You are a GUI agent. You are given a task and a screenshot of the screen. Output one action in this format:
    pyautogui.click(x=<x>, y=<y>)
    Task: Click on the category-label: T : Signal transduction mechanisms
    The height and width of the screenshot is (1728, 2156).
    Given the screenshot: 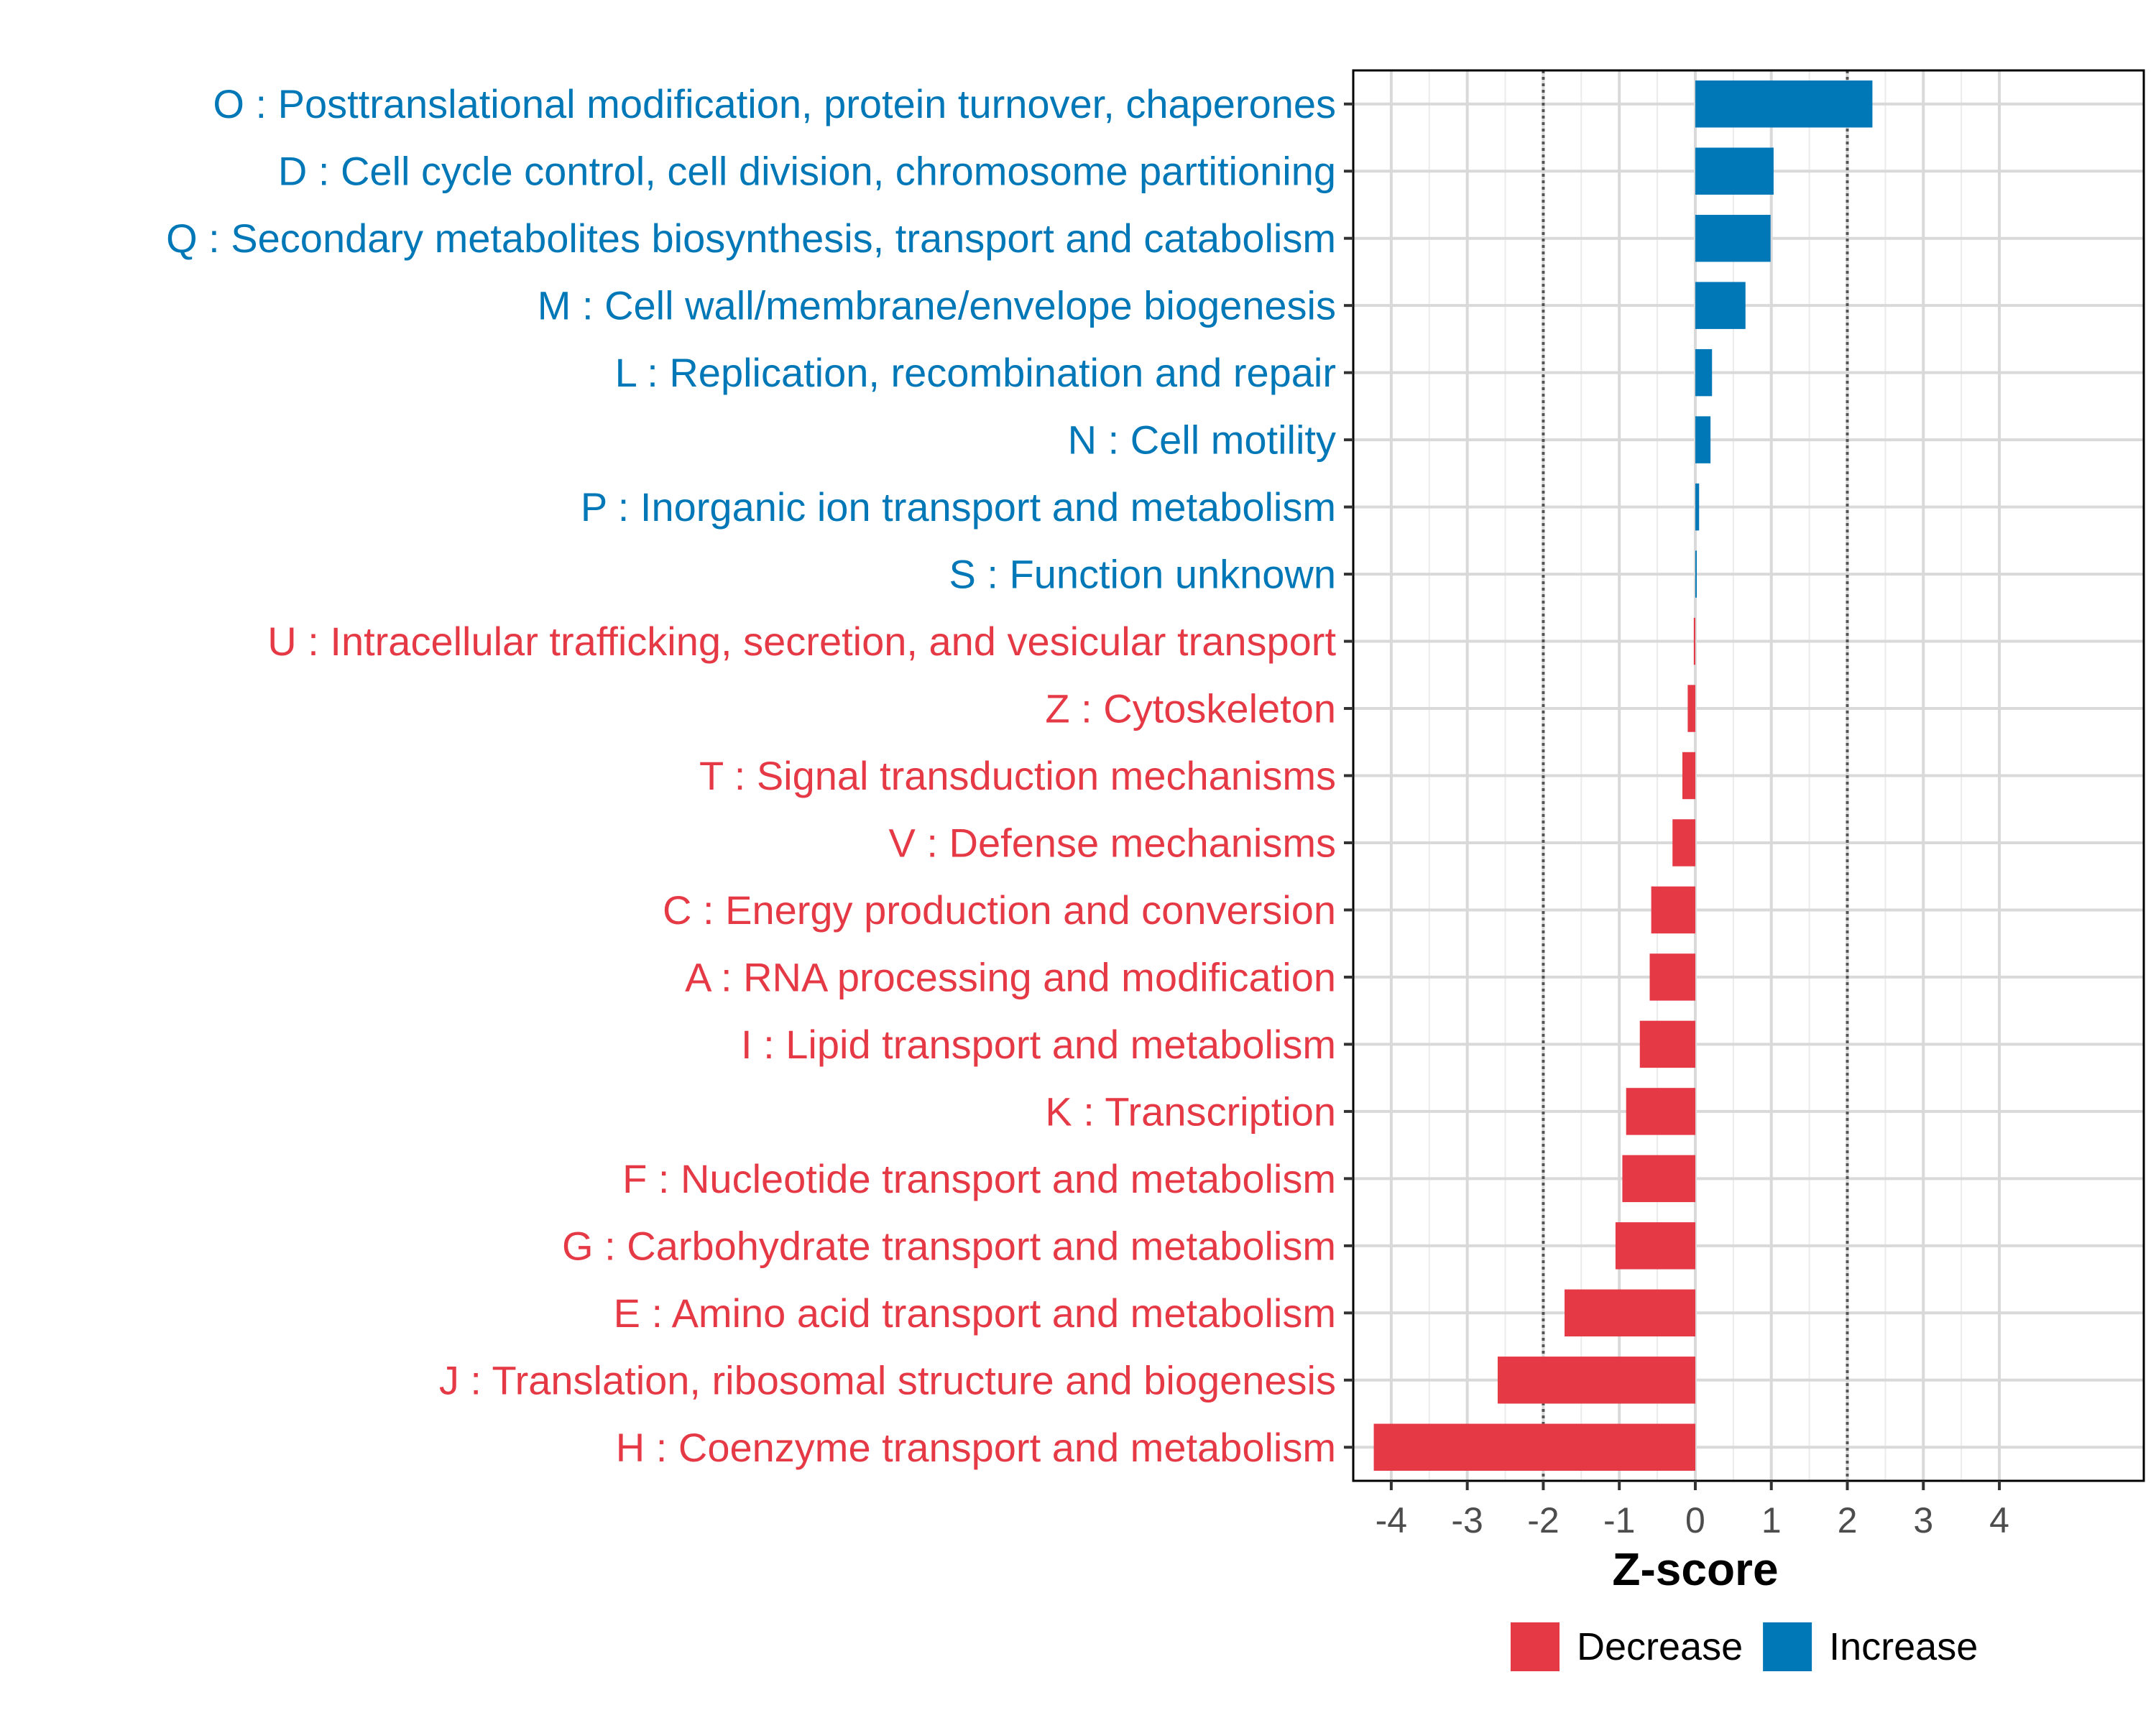 What is the action you would take?
    pyautogui.click(x=1017, y=776)
    